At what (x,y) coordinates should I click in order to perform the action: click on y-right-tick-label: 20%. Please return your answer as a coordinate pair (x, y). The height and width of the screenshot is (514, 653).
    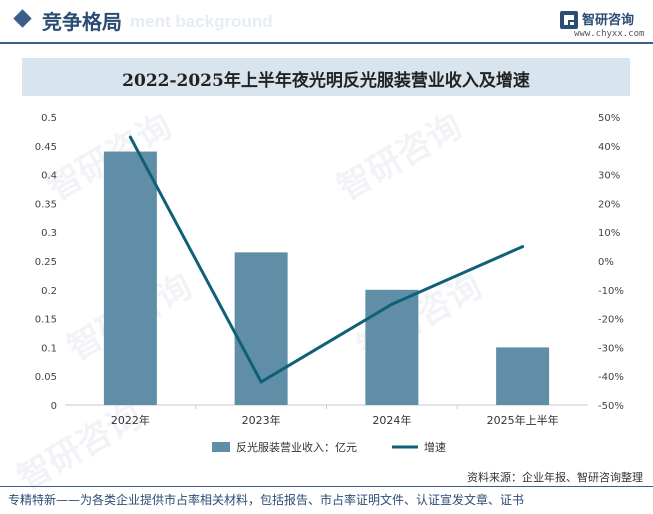
    Looking at the image, I should click on (609, 204).